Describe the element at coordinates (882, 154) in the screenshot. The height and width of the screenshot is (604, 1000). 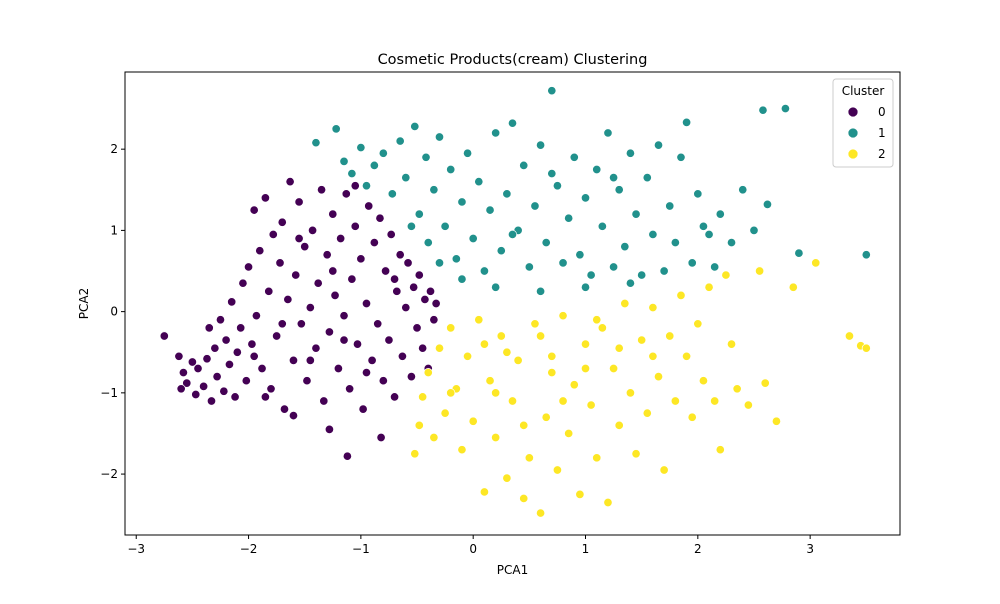
I see `legend-label-2: 2` at that location.